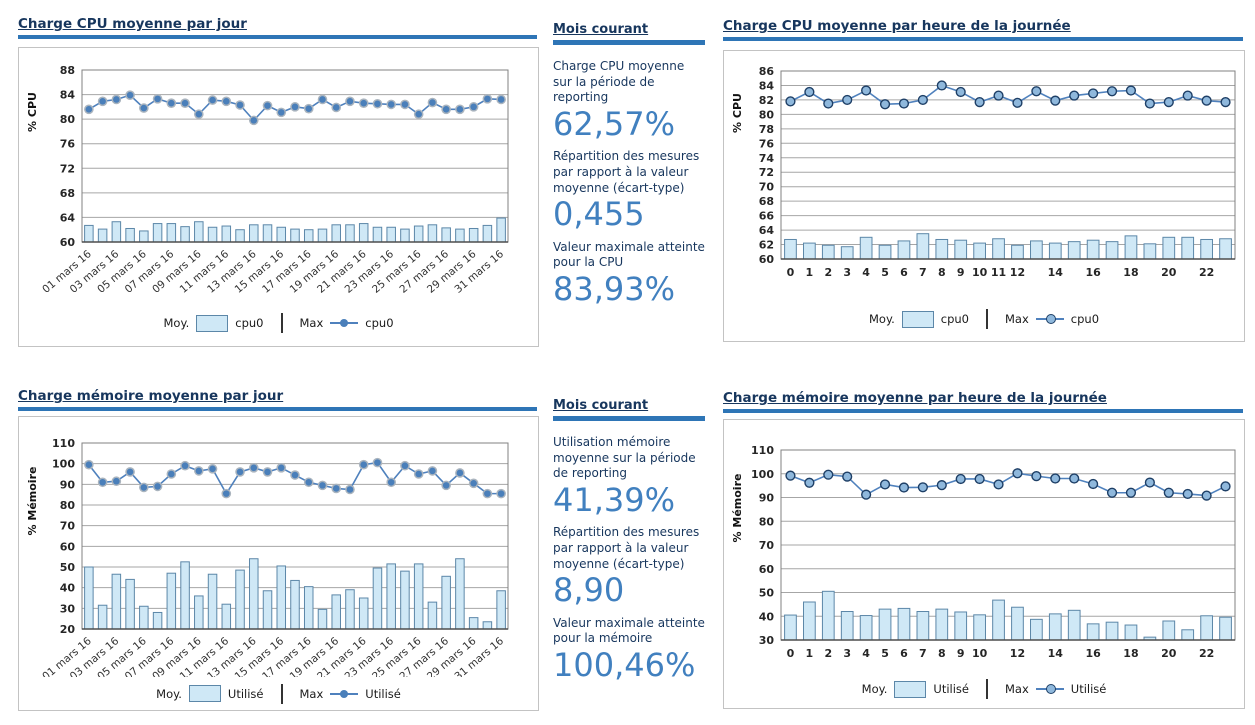 The image size is (1255, 725). I want to click on y-tick-label: 78, so click(766, 129).